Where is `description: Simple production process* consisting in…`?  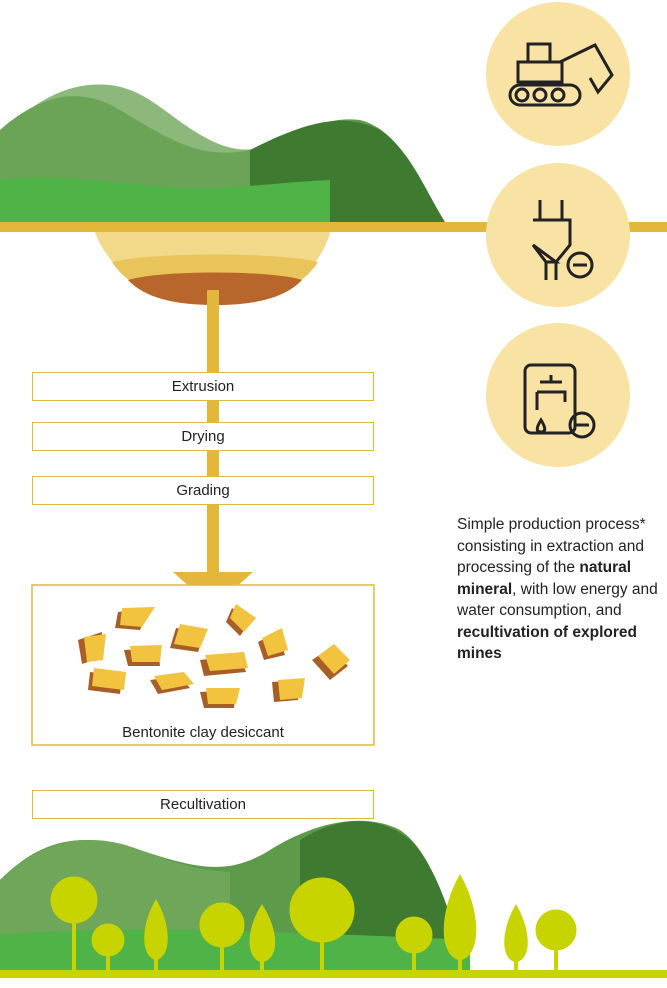 description: Simple production process* consisting in… is located at coordinates (559, 589).